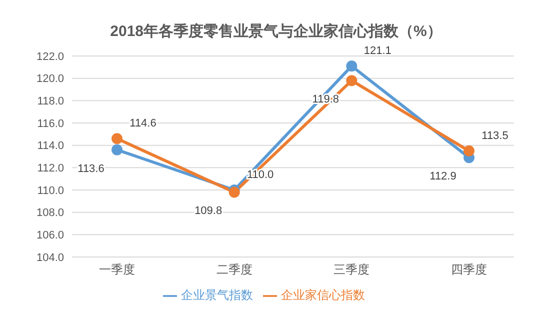 The width and height of the screenshot is (552, 320). What do you see at coordinates (50, 258) in the screenshot?
I see `y-tick-label: 104.0` at bounding box center [50, 258].